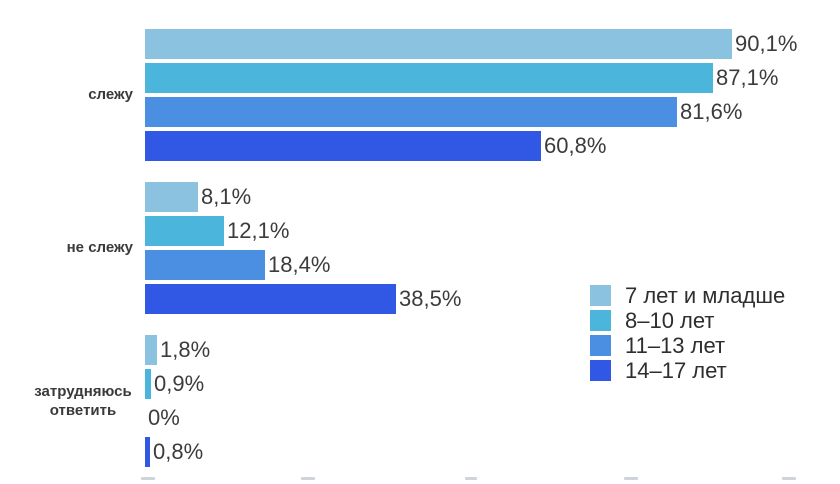 This screenshot has width=840, height=484. Describe the element at coordinates (303, 231) in the screenshot. I see `bar-row: 12,1%` at that location.